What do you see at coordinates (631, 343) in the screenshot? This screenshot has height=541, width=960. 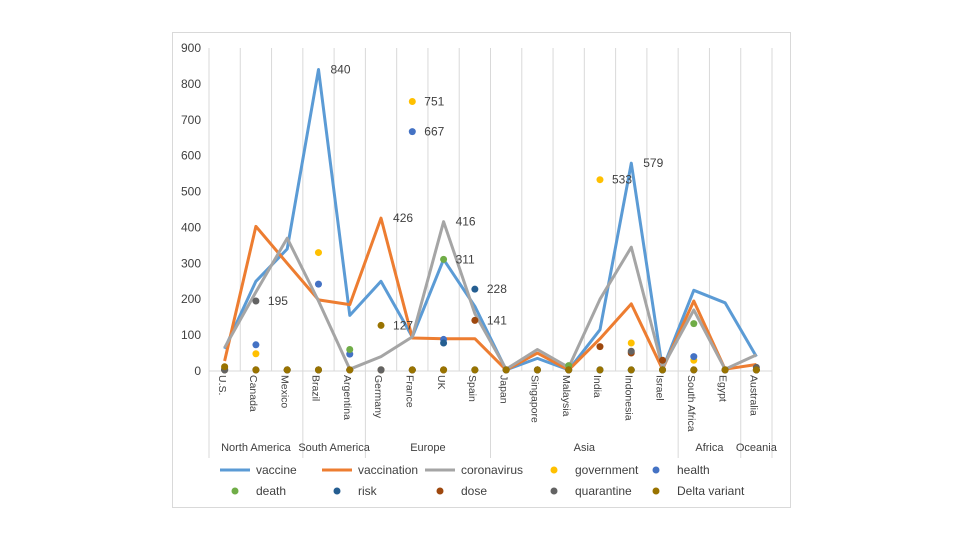 I see `point-government-indonesia` at bounding box center [631, 343].